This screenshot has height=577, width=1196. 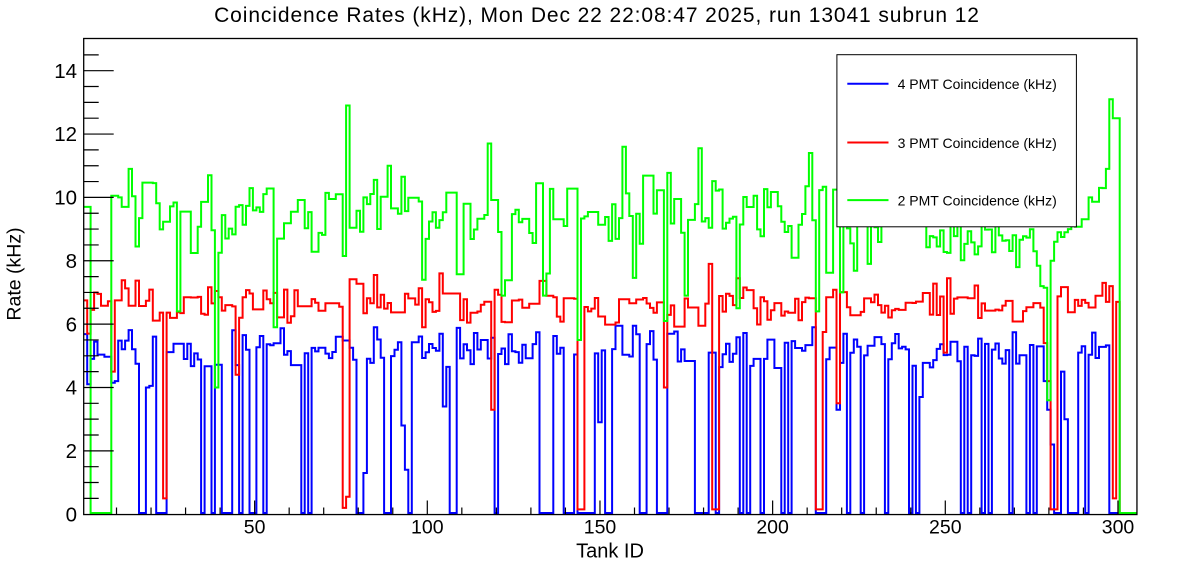 What do you see at coordinates (15, 273) in the screenshot?
I see `svg-text: Rate (kHz)` at bounding box center [15, 273].